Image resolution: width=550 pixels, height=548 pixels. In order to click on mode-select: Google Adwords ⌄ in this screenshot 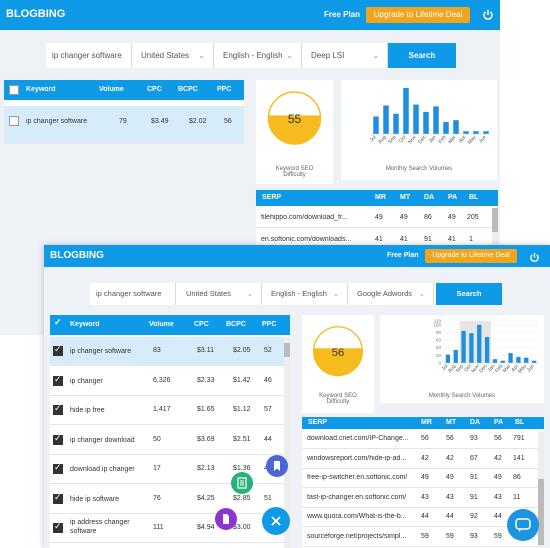, I will do `click(391, 294)`.